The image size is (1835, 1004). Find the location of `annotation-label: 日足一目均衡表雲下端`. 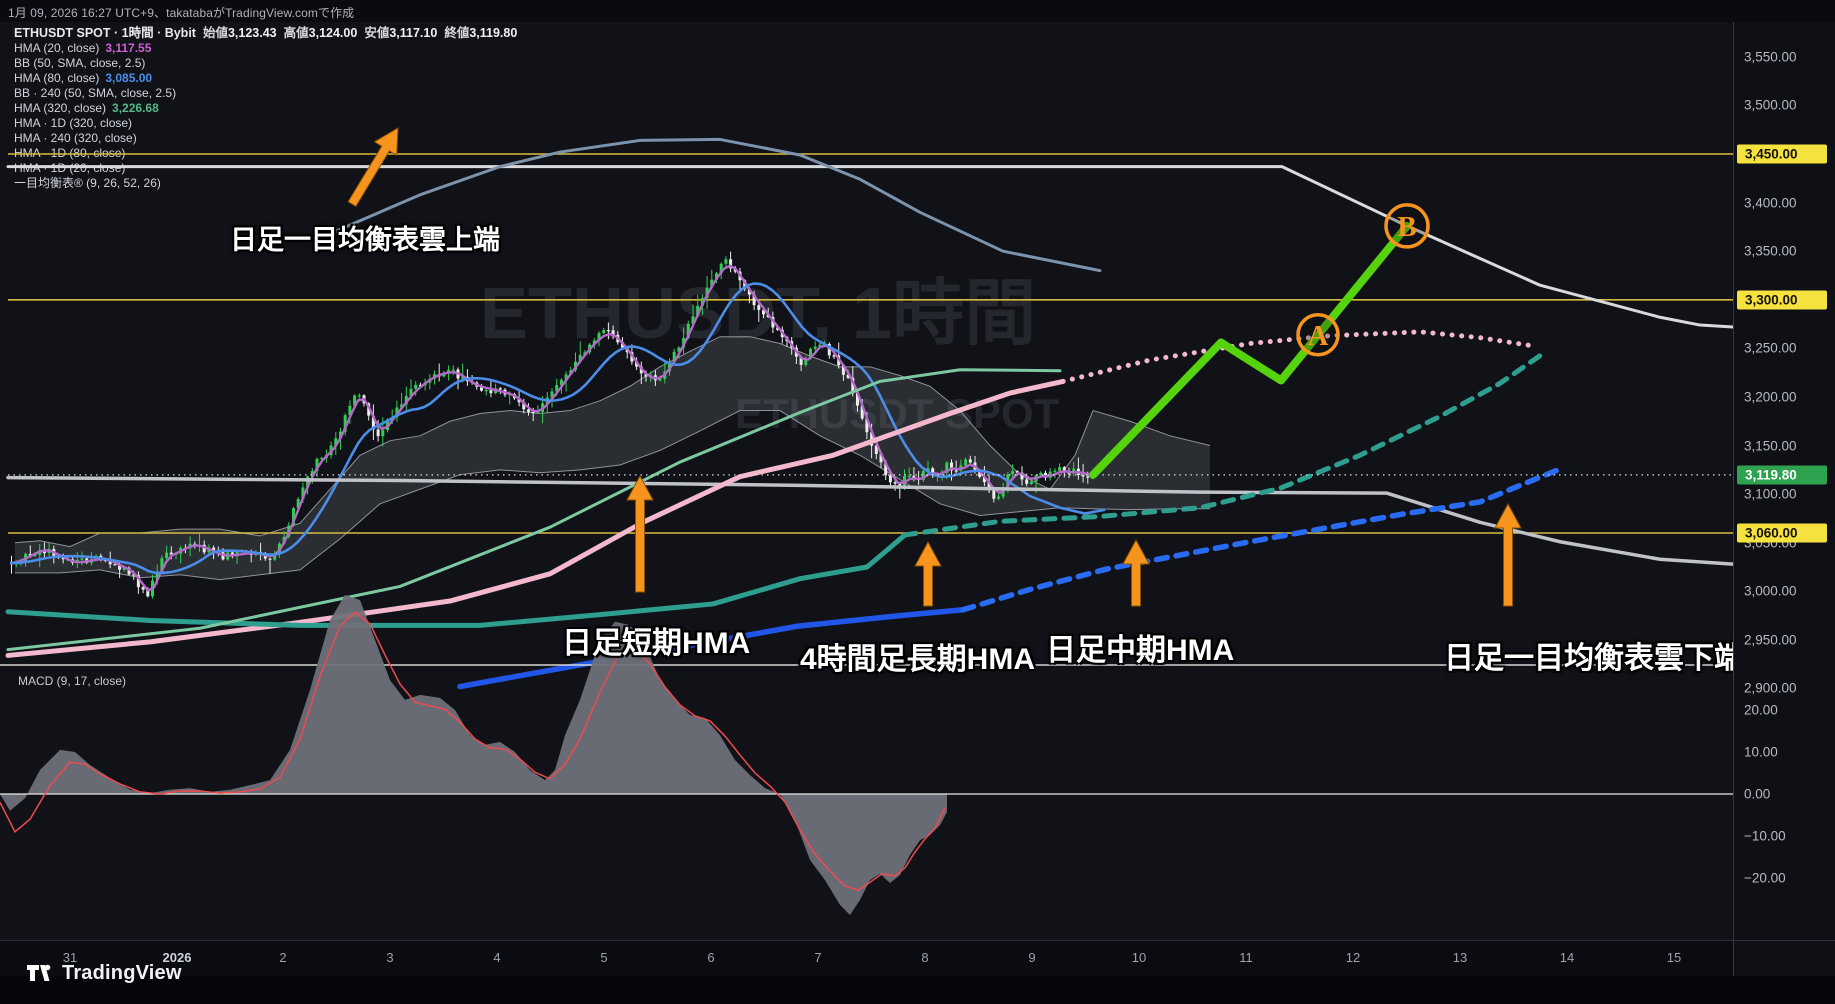

annotation-label: 日足一目均衡表雲下端 is located at coordinates (1594, 658).